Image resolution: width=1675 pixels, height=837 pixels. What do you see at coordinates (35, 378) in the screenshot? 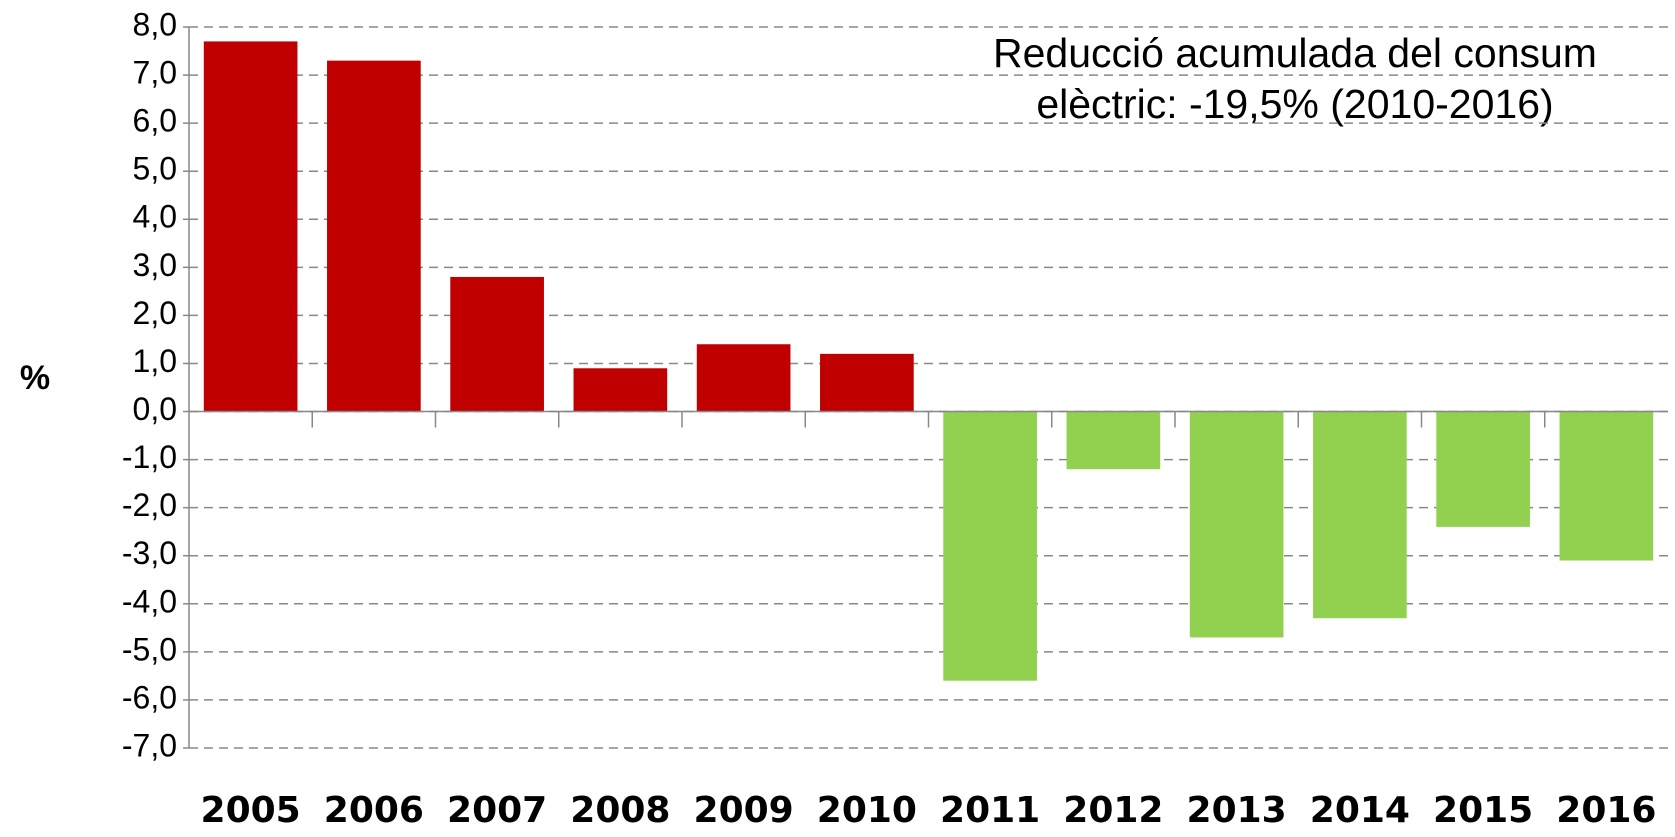
I see `y-axis-label: %` at bounding box center [35, 378].